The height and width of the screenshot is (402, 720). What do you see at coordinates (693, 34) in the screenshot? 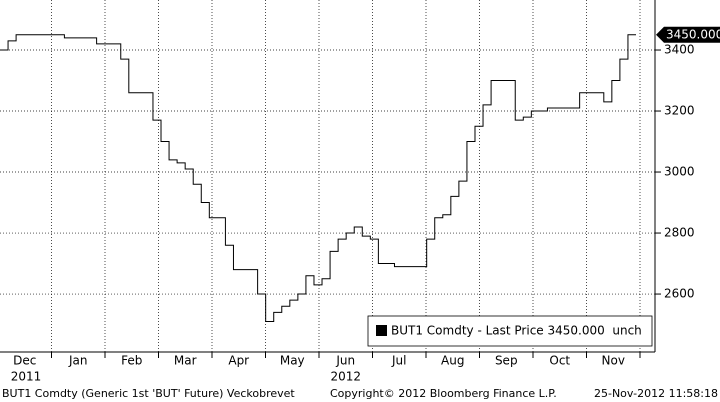
I see `last-price-label: 3450.000` at bounding box center [693, 34].